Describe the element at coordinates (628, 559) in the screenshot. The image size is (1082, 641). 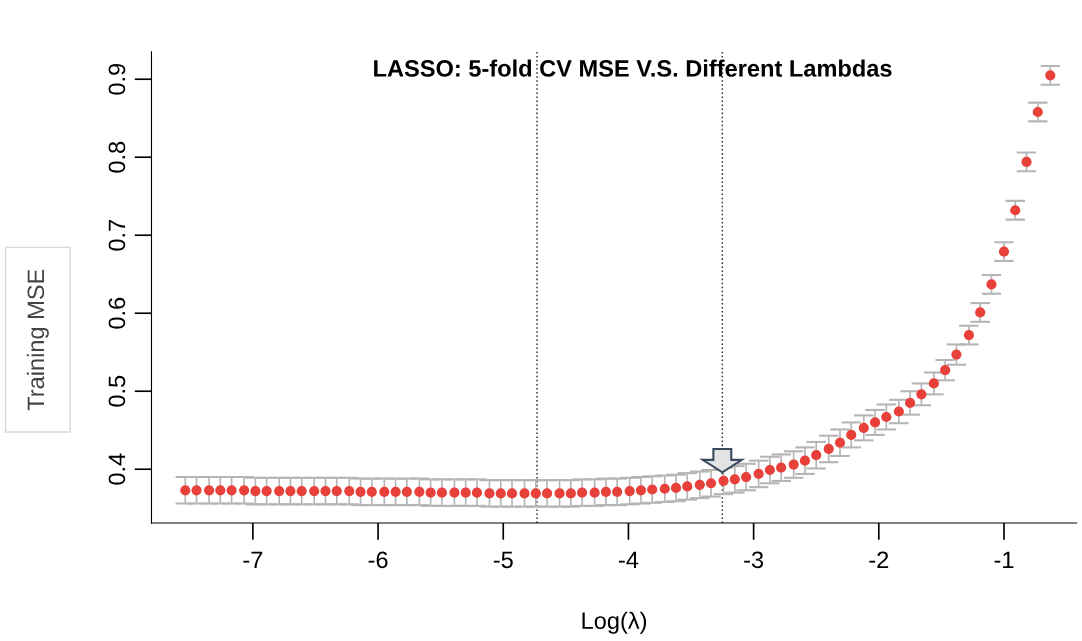
I see `x-tick-label: -4` at that location.